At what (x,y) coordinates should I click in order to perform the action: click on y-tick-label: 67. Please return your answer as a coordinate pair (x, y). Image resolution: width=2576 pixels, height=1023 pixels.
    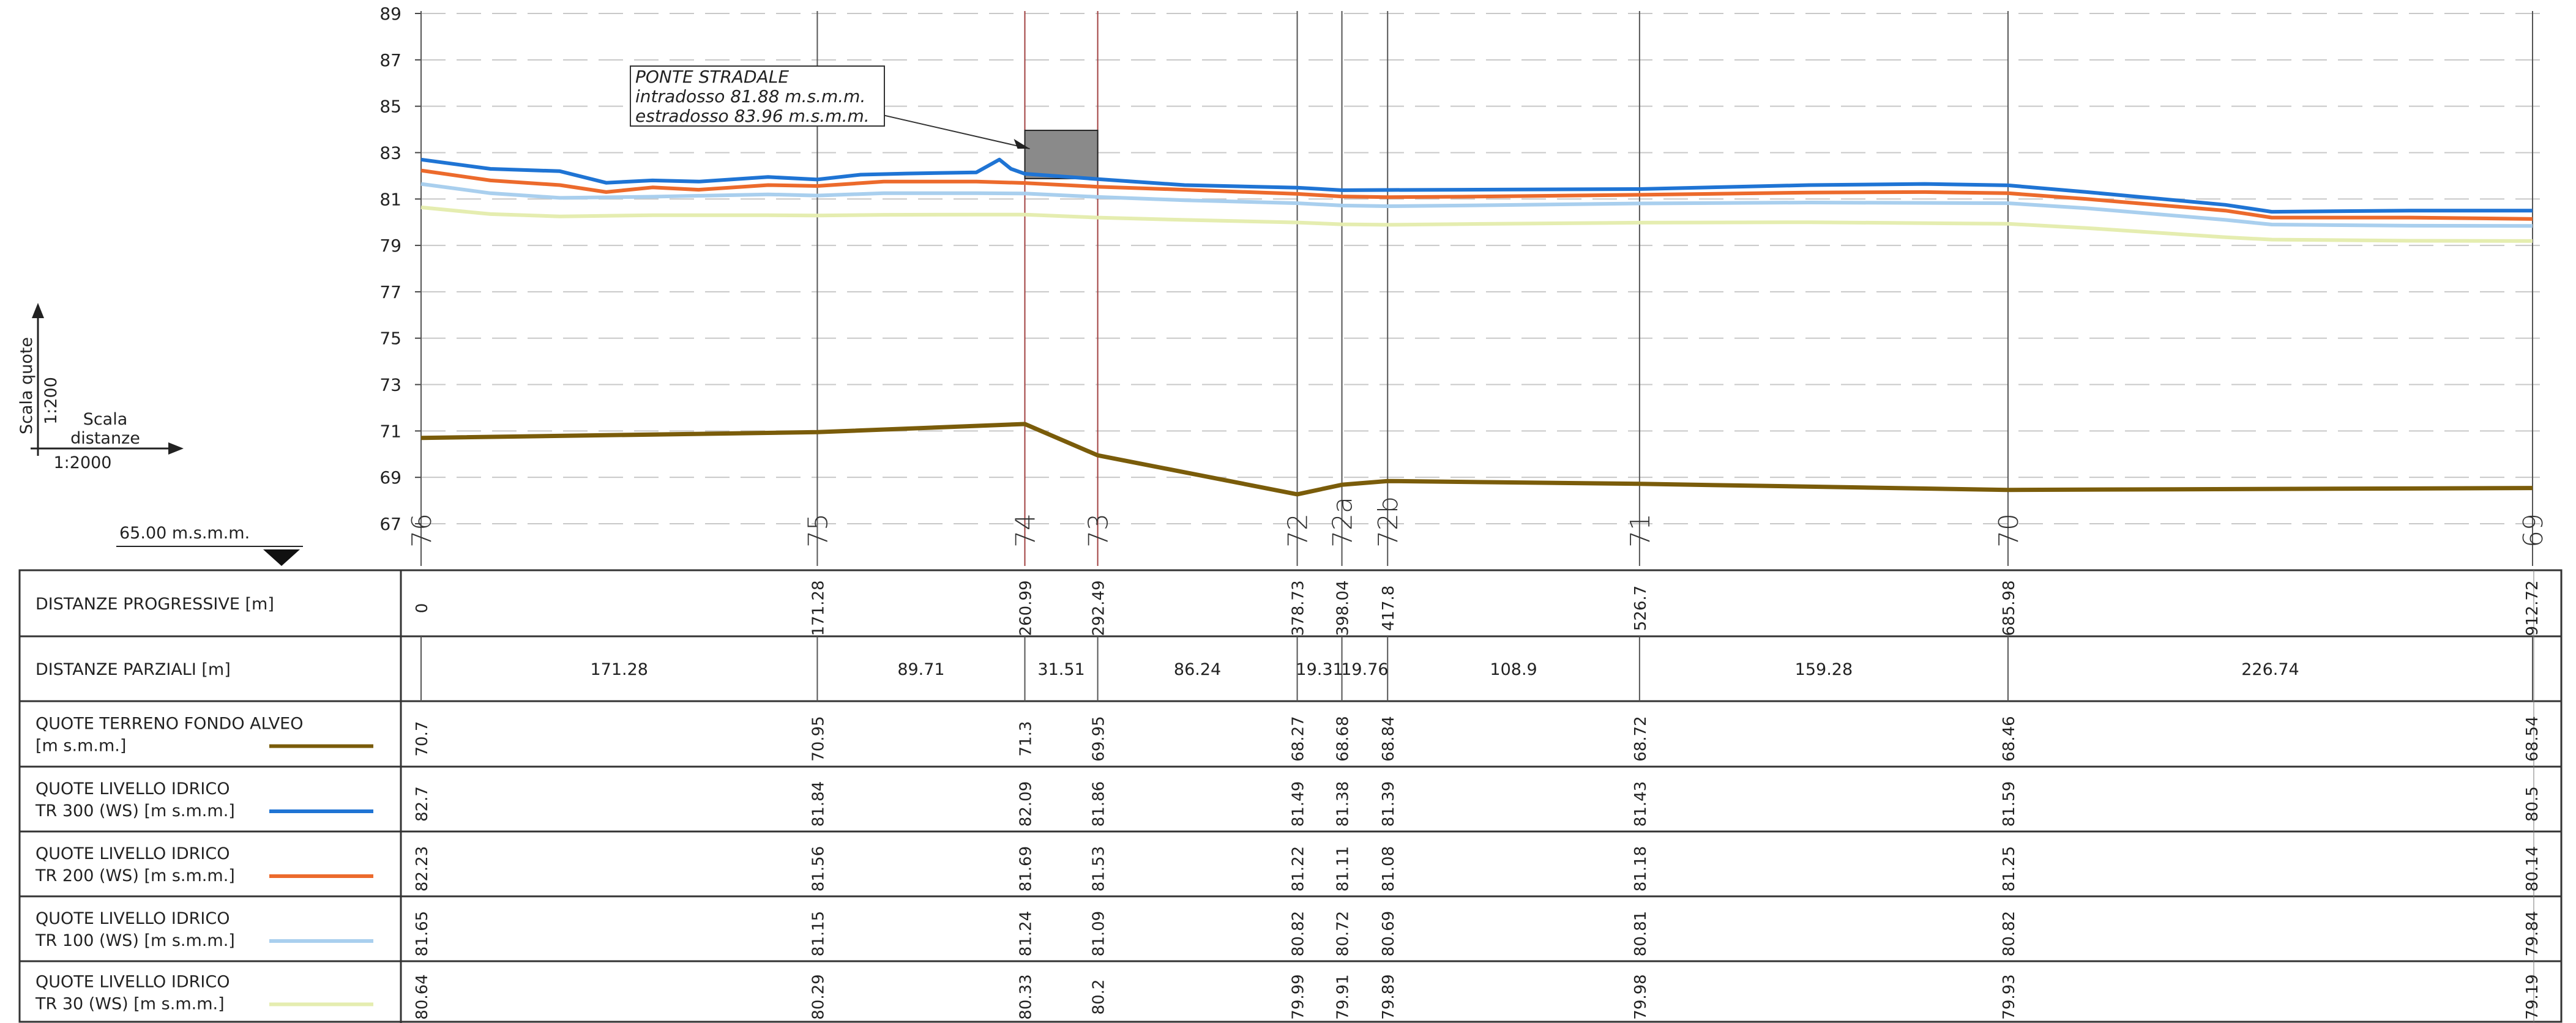
    Looking at the image, I should click on (390, 524).